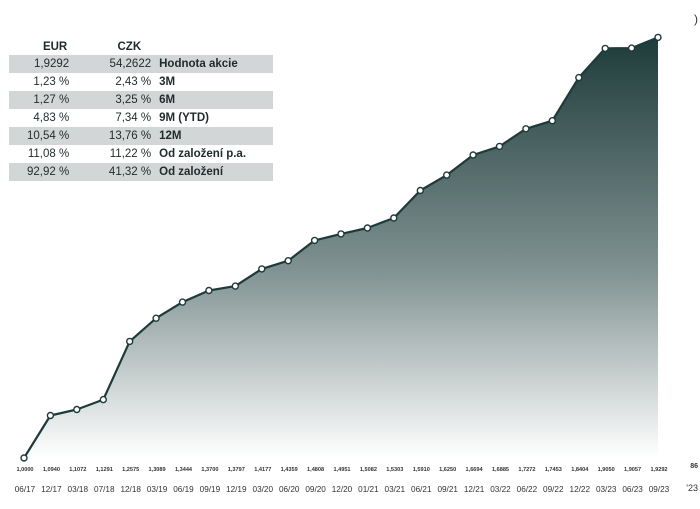 This screenshot has width=700, height=509. What do you see at coordinates (341, 470) in the screenshot?
I see `value-label: 1,4951` at bounding box center [341, 470].